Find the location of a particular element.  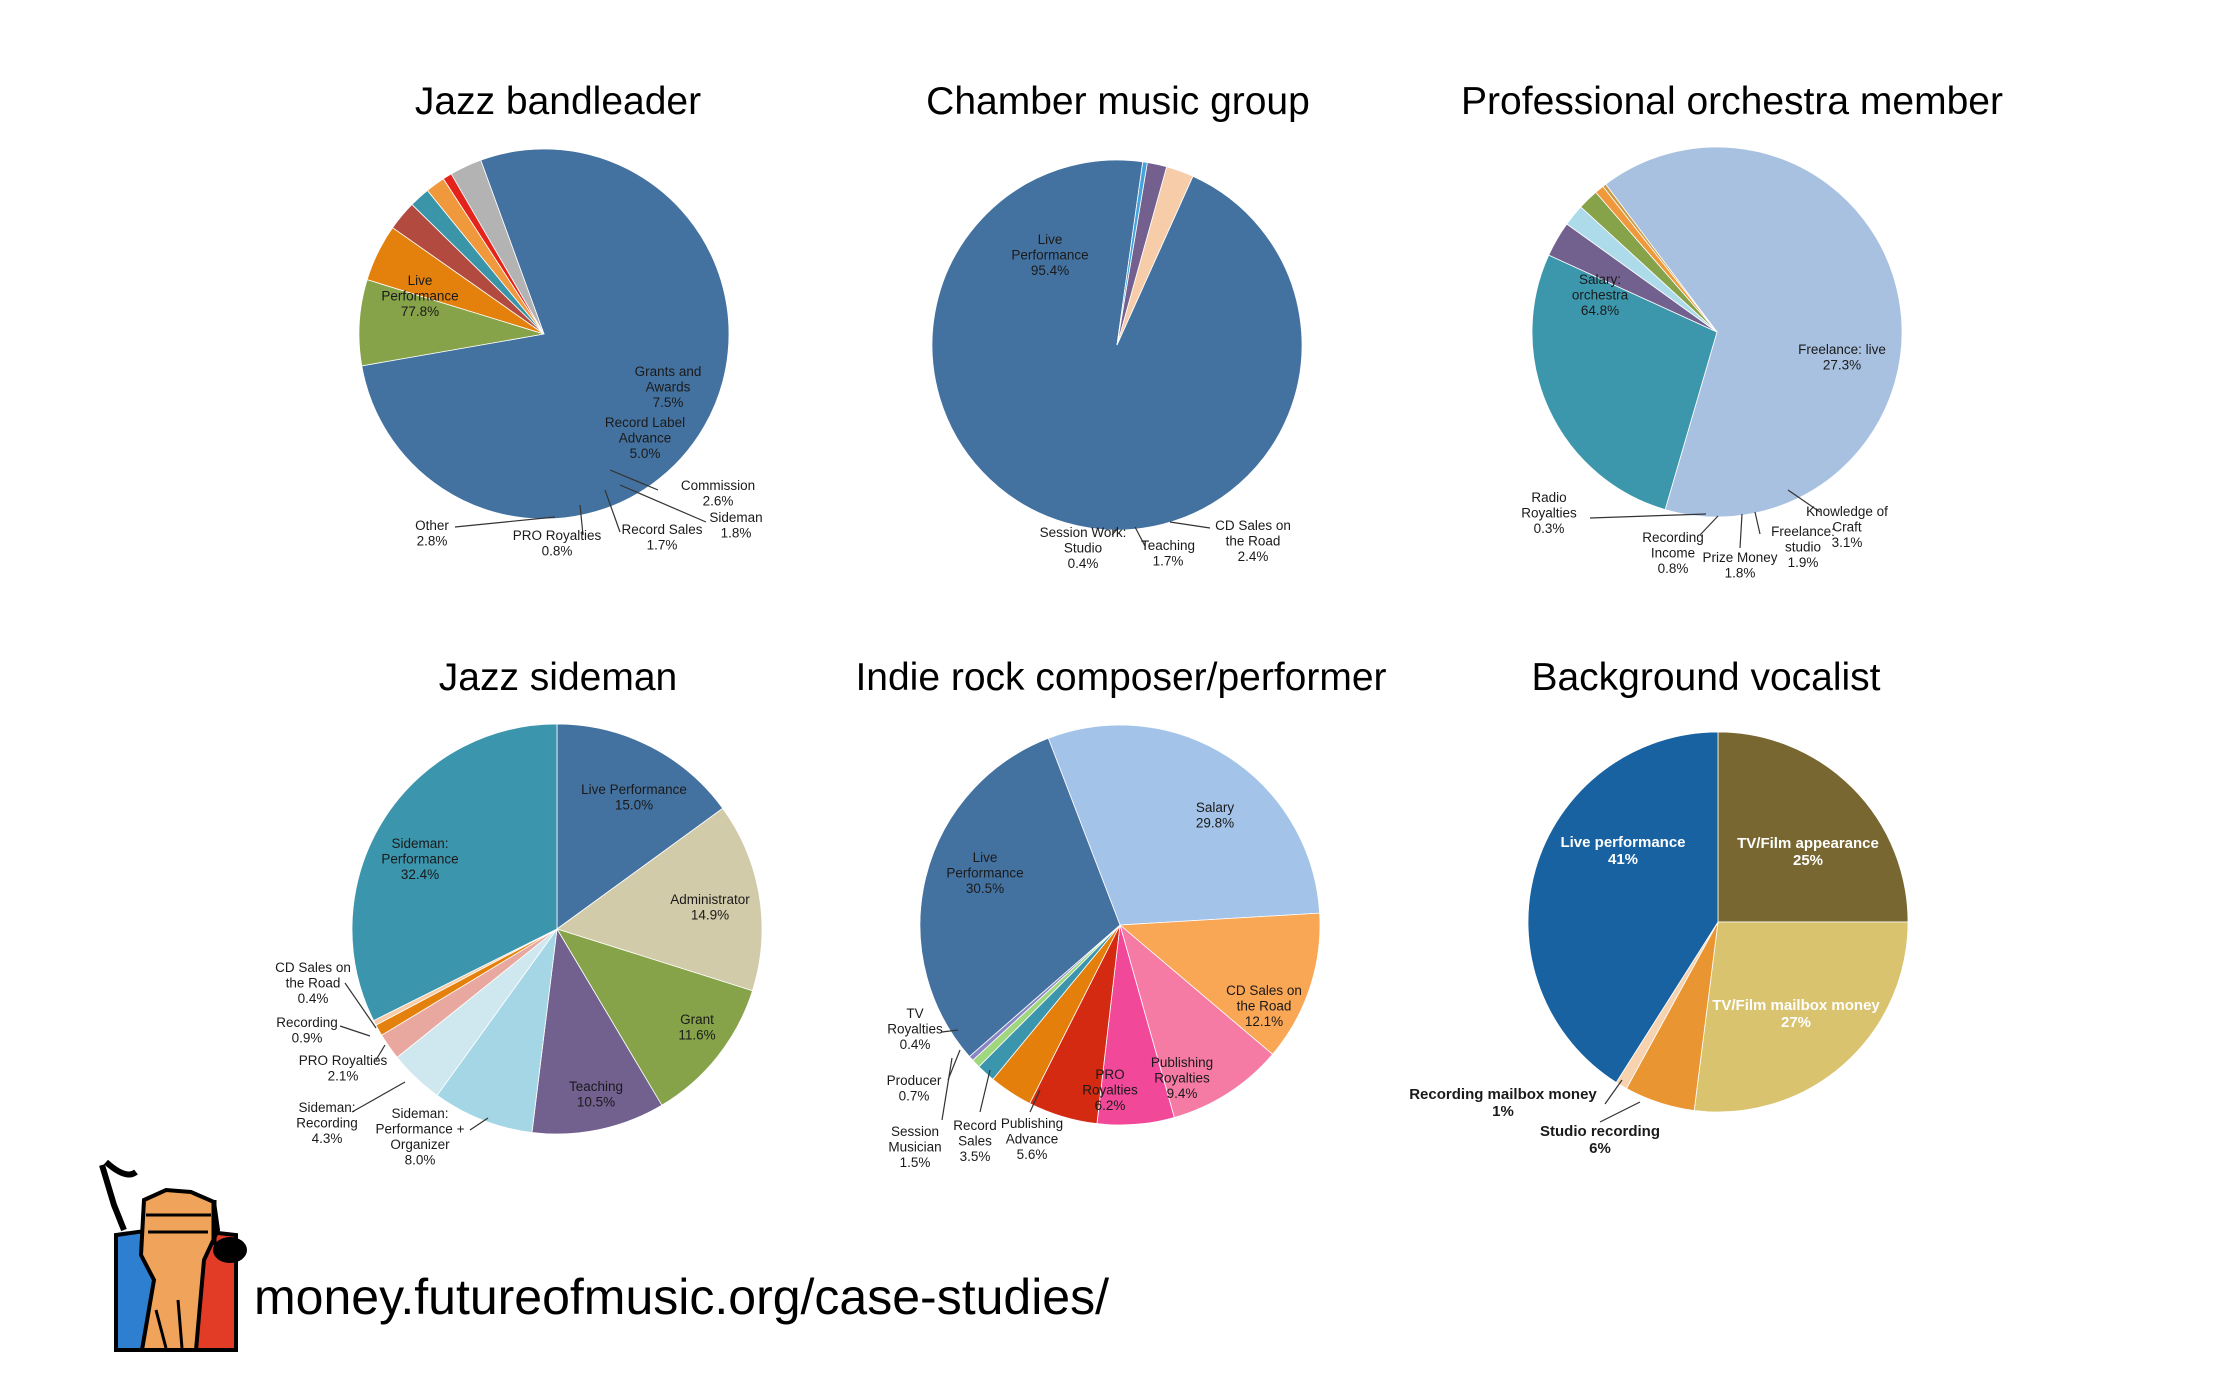

chart-title-jazz-sideman: Jazz sideman is located at coordinates (558, 677).